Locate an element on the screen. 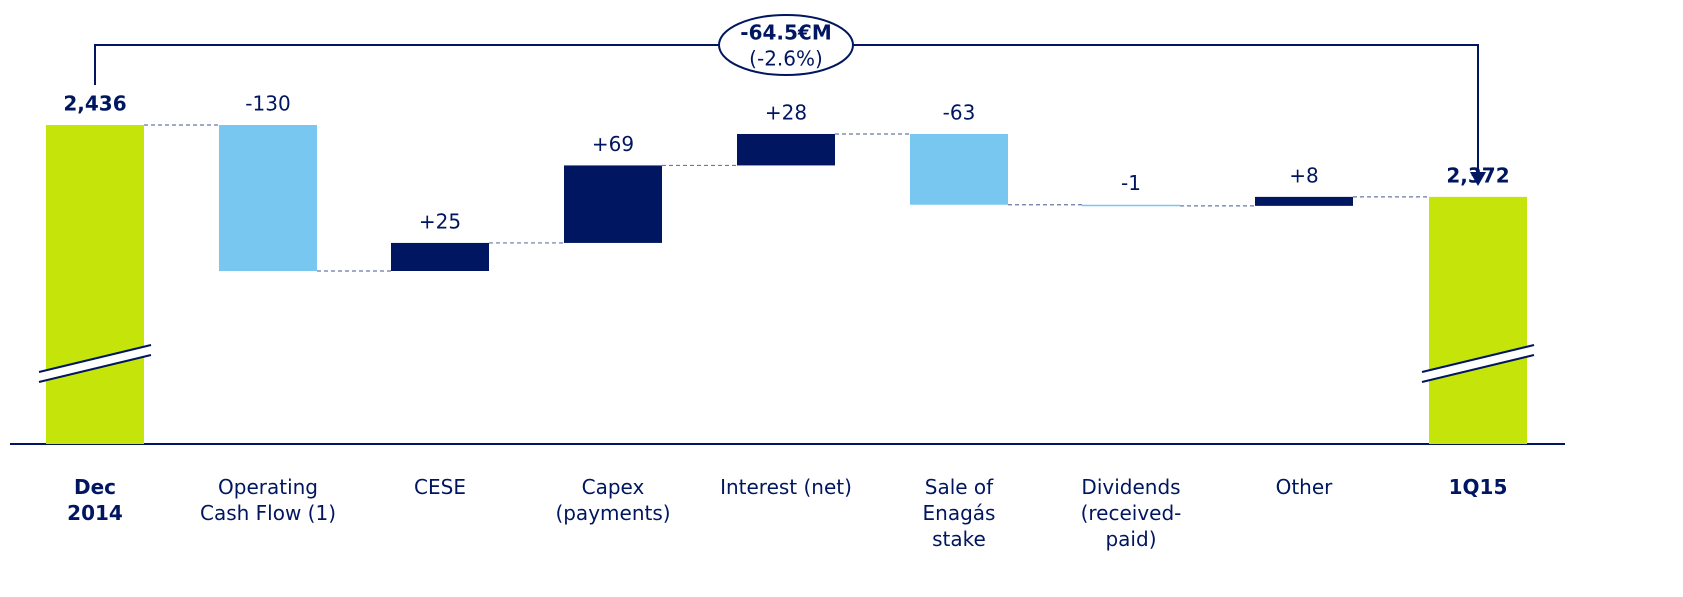  value-label: -63 is located at coordinates (959, 112).